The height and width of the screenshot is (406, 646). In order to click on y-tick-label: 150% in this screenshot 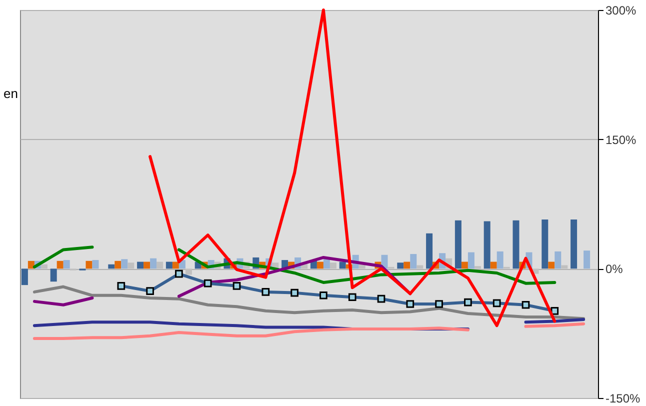, I will do `click(621, 139)`.